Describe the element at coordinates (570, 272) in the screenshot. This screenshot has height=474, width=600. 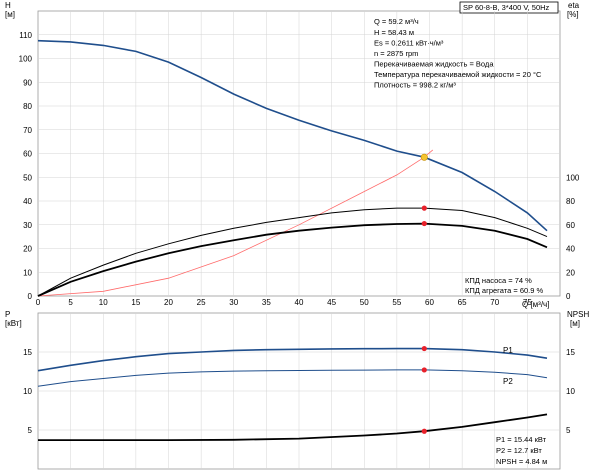
I see `y-right-tick-label: 20` at that location.